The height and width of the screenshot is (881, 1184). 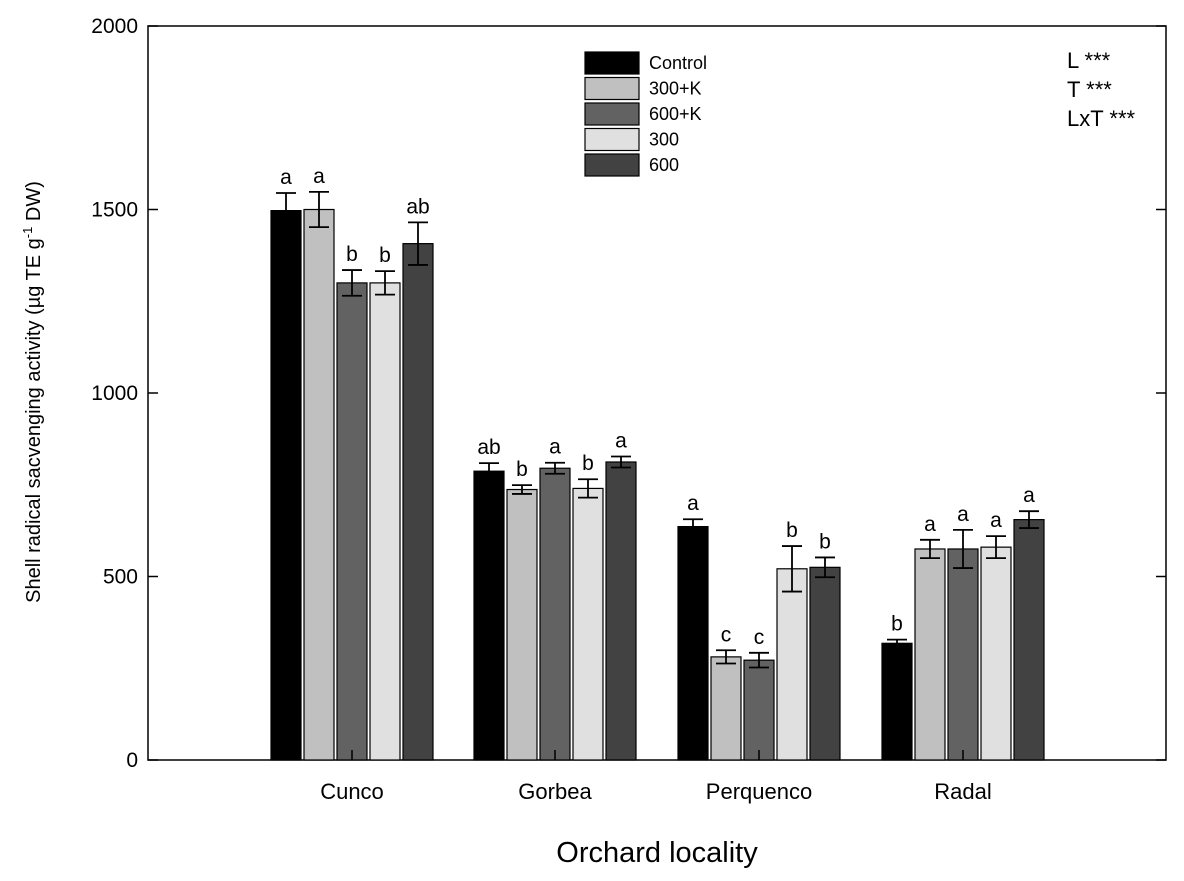 I want to click on legend-label: Control, so click(x=678, y=63).